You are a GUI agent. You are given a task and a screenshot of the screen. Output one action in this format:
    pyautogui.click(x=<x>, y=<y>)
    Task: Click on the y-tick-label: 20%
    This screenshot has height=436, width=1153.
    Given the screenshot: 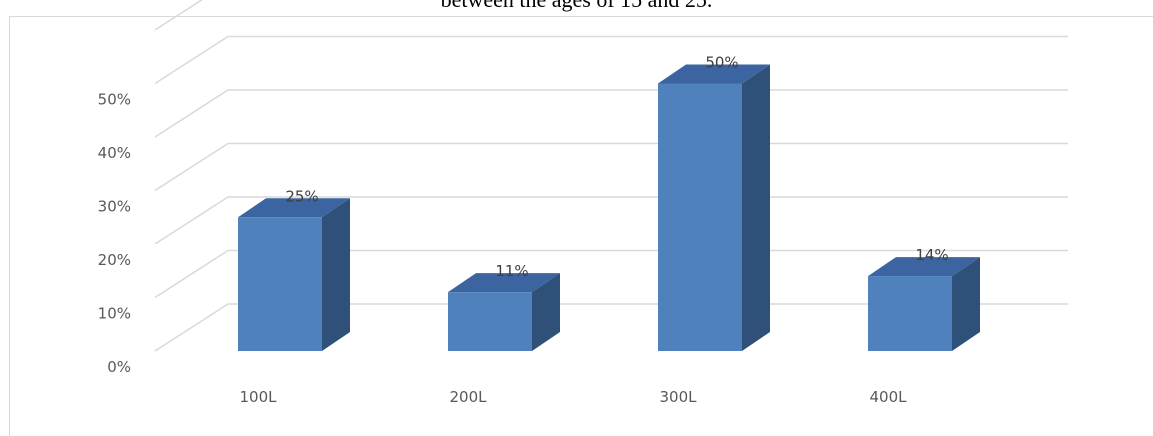 What is the action you would take?
    pyautogui.click(x=114, y=260)
    